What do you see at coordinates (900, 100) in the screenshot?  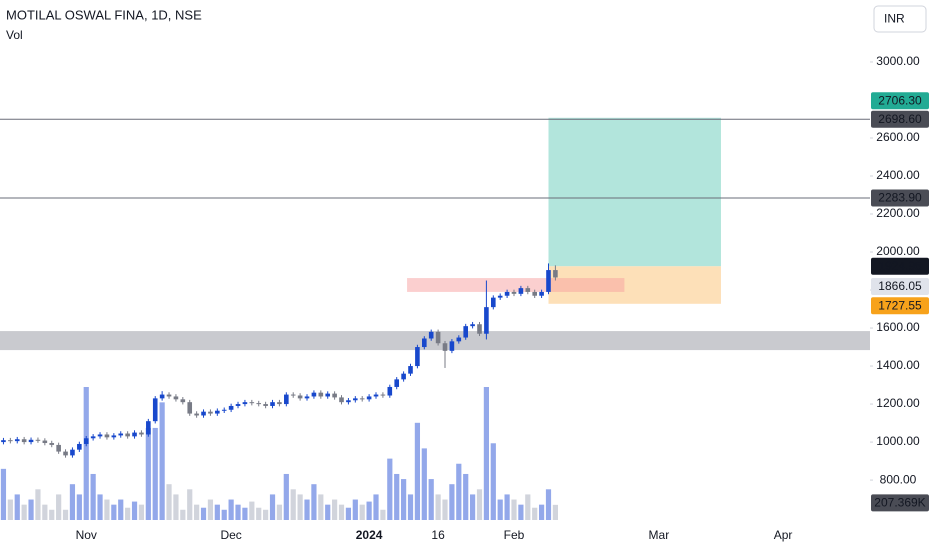 I see `target-price-label: 2706.30` at bounding box center [900, 100].